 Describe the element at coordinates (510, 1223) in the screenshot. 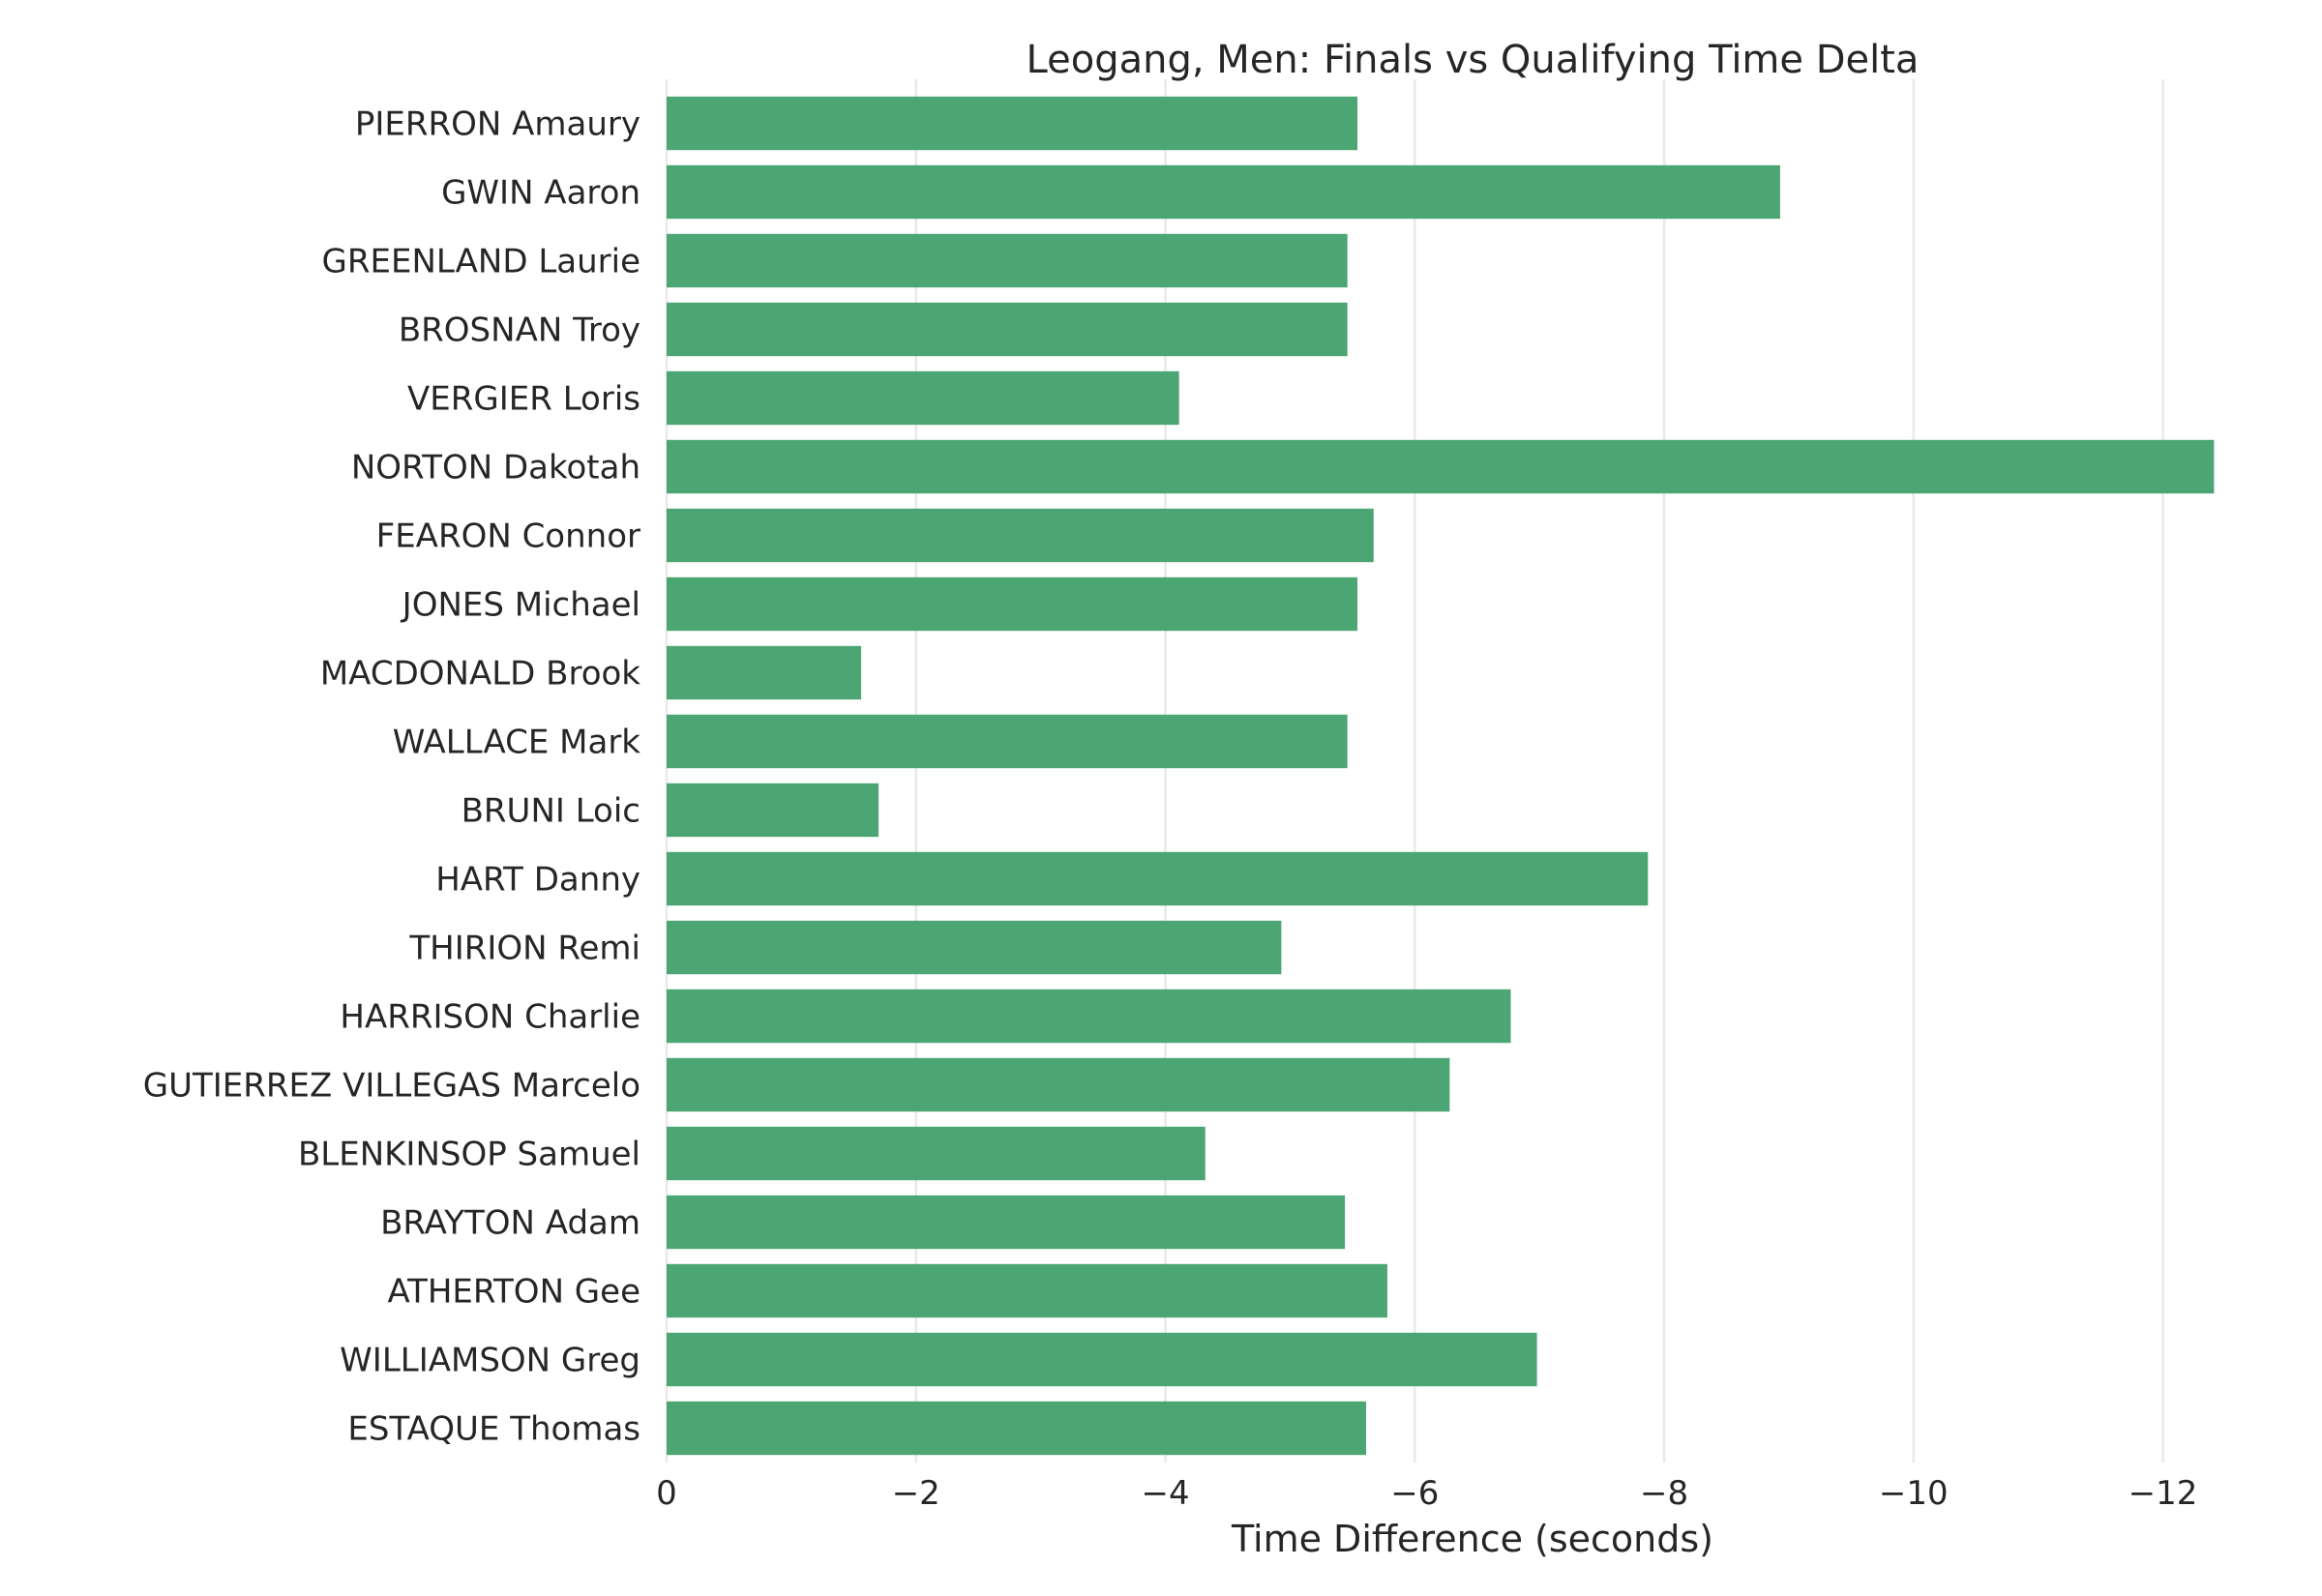

I see `category-label: BRAYTON Adam` at that location.